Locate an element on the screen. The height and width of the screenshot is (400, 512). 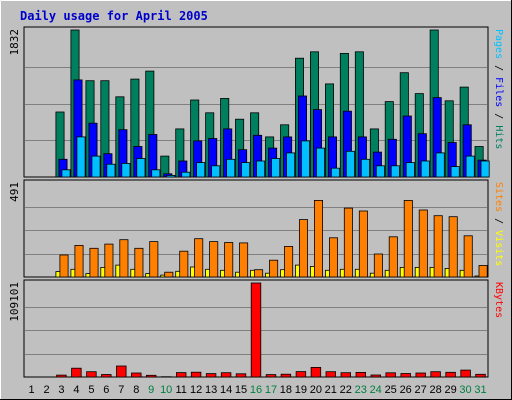
series-label-part-1: / is located at coordinates (498, 221).